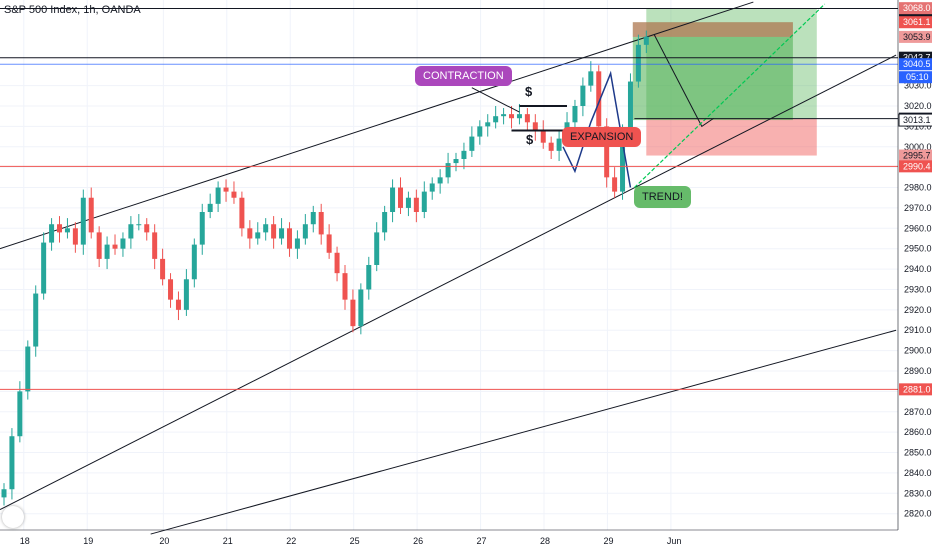 The height and width of the screenshot is (550, 932). I want to click on price-tick-label: 2840.0, so click(918, 473).